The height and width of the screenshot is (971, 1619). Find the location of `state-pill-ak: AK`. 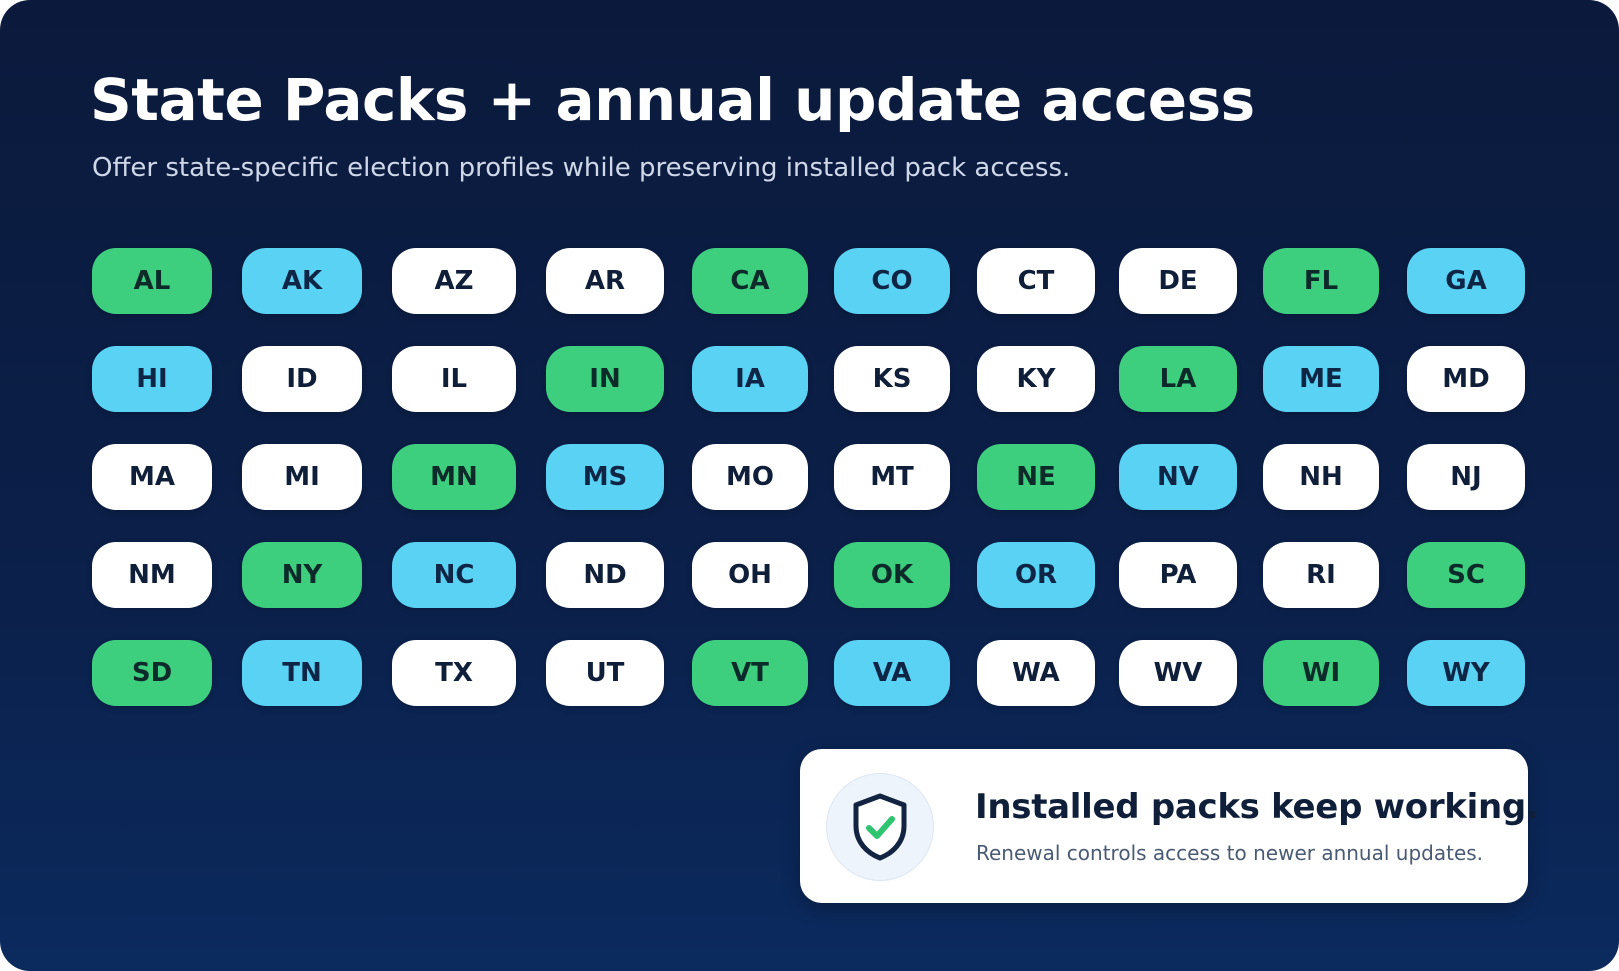

state-pill-ak: AK is located at coordinates (302, 281).